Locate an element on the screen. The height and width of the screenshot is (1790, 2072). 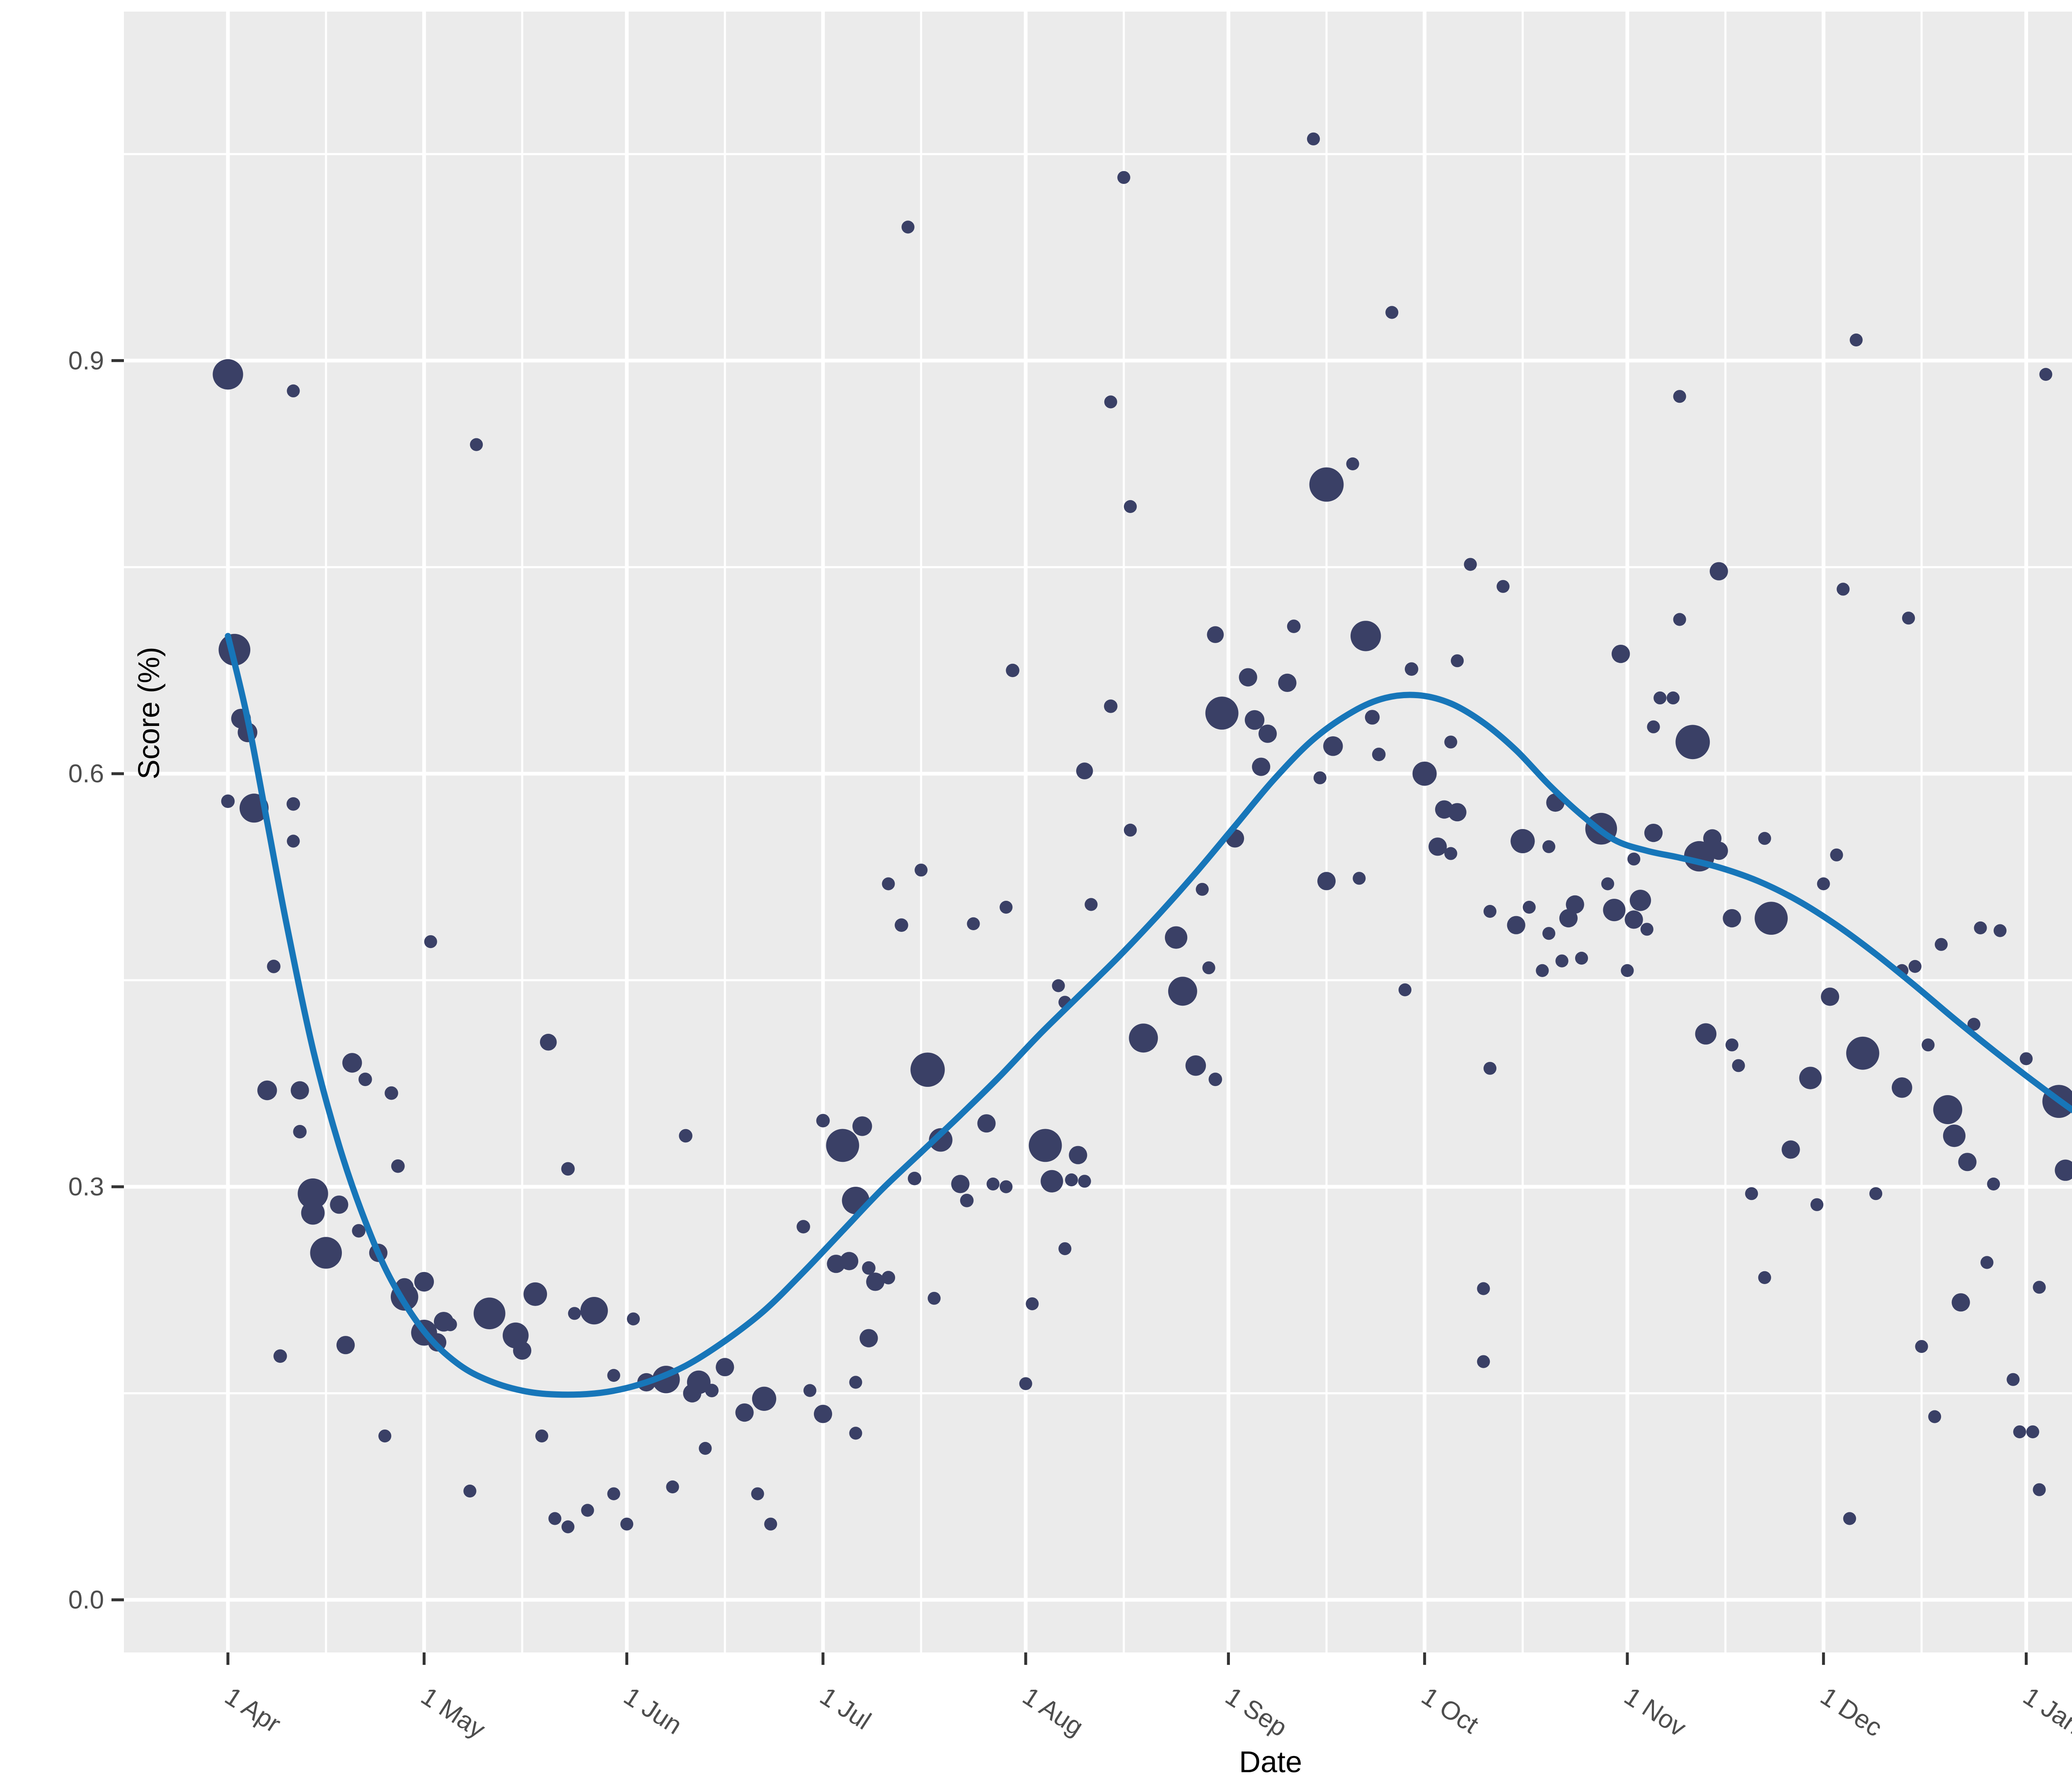
x-tick-label: 1 Nov is located at coordinates (1655, 1712).